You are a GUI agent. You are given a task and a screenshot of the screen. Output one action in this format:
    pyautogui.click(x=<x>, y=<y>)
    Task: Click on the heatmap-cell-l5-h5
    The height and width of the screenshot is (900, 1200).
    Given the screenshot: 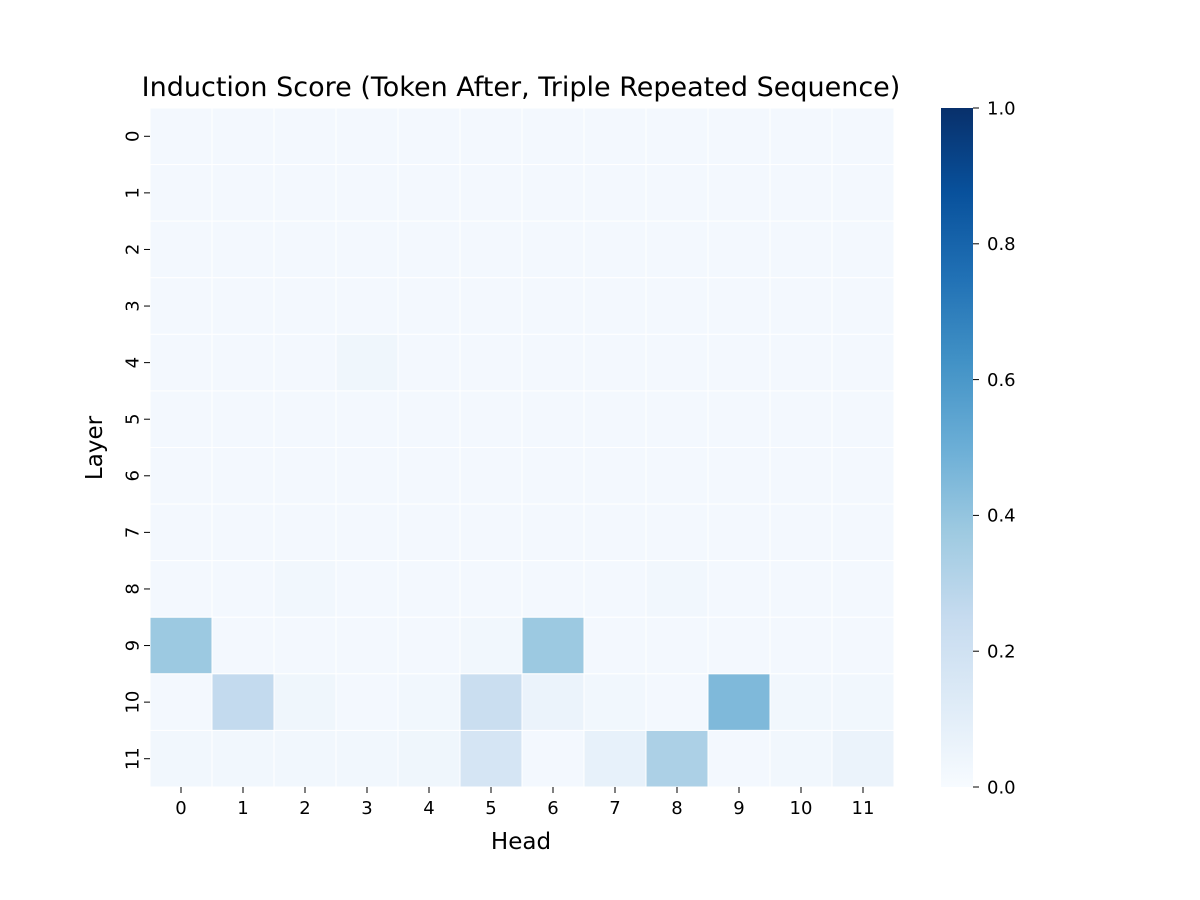 What is the action you would take?
    pyautogui.click(x=491, y=419)
    